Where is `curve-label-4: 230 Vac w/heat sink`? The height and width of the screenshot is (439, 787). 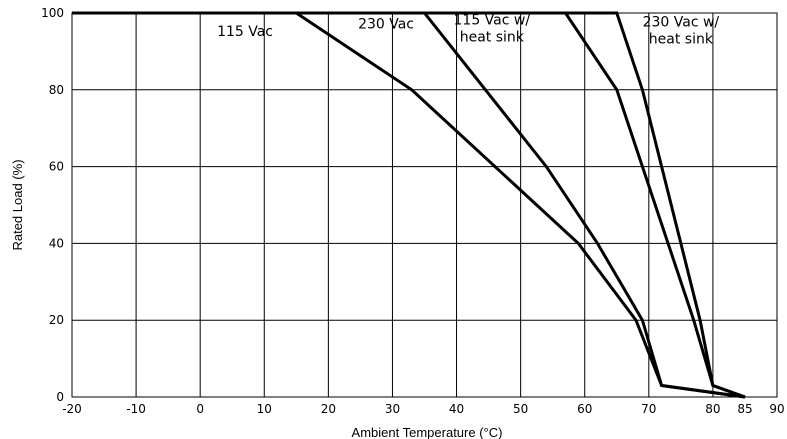 curve-label-4: 230 Vac w/heat sink is located at coordinates (681, 30).